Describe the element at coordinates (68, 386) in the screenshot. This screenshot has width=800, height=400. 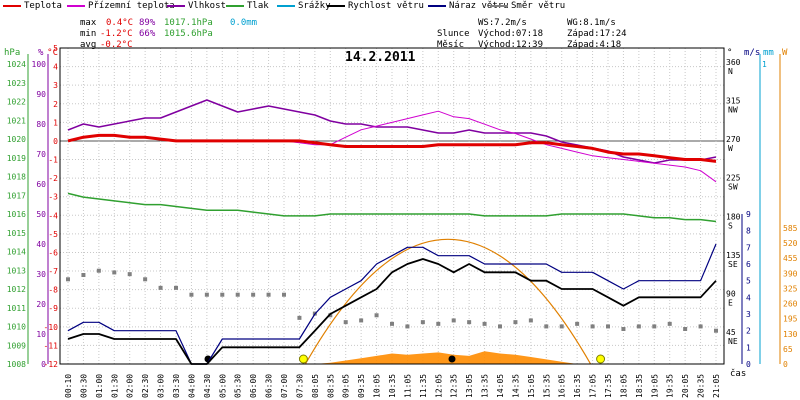
I see `x-tick-label: 00:10` at that location.